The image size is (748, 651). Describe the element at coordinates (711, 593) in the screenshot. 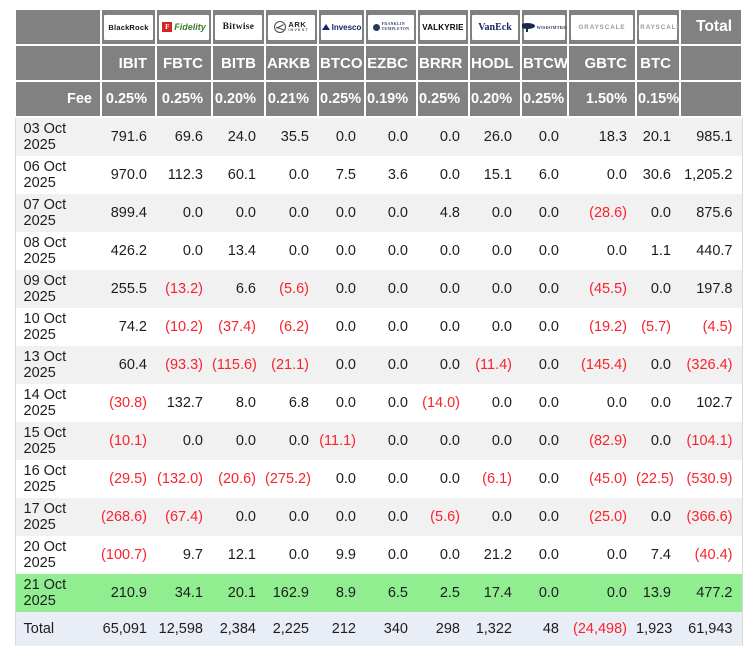

I see `row-total-cell: 477.2` at that location.